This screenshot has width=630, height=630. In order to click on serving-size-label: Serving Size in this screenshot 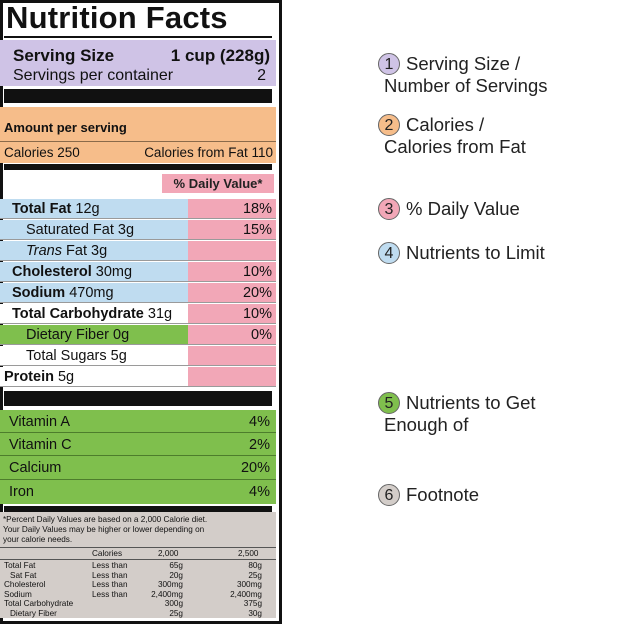, I will do `click(64, 55)`.